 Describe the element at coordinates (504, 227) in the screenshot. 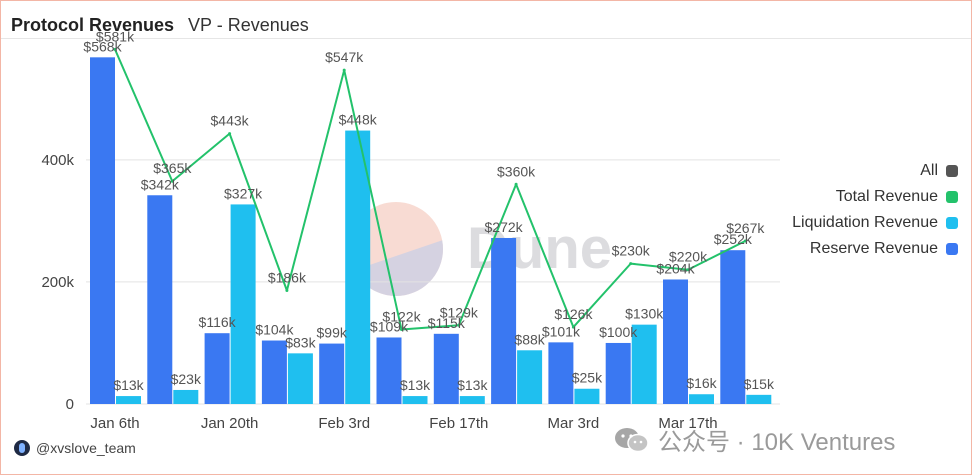

I see `data-label-reserve: $272k` at that location.